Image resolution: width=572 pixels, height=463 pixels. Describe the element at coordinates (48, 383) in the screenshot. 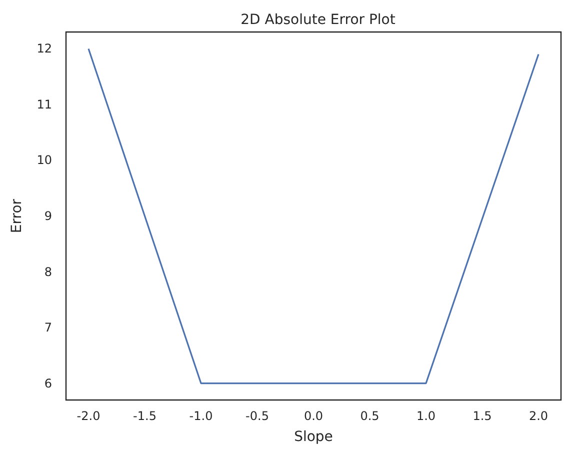

I see `y-tick-label: 6` at that location.